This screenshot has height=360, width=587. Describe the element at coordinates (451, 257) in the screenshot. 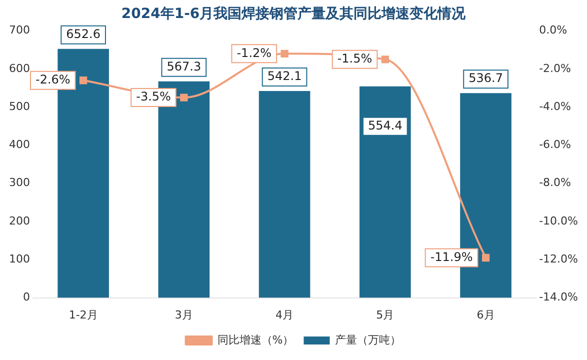

I see `data-label: -11.9%` at that location.